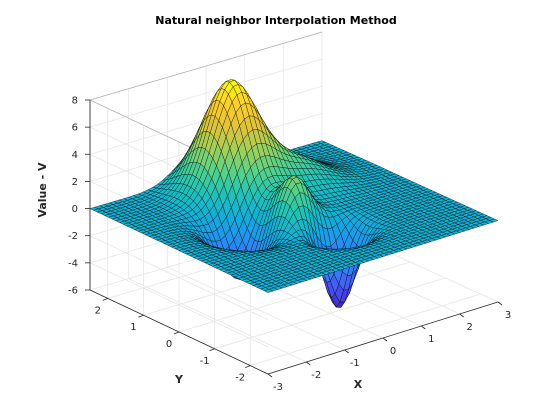 The image size is (560, 420). What do you see at coordinates (73, 291) in the screenshot?
I see `z-tick-label: -6` at bounding box center [73, 291].